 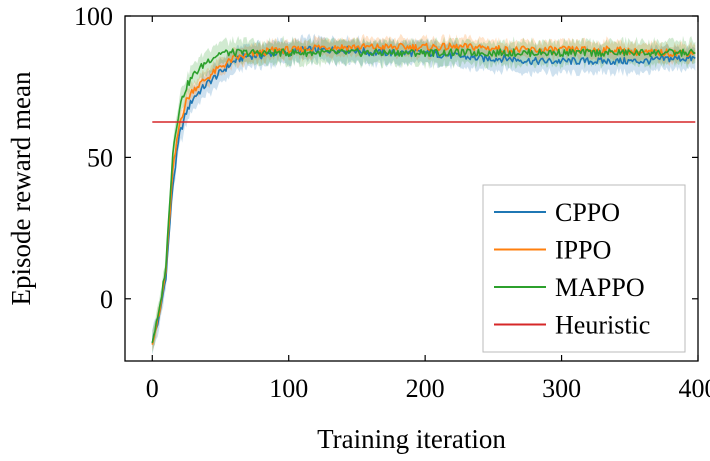 What do you see at coordinates (106, 299) in the screenshot?
I see `y-tick-label: 0` at bounding box center [106, 299].